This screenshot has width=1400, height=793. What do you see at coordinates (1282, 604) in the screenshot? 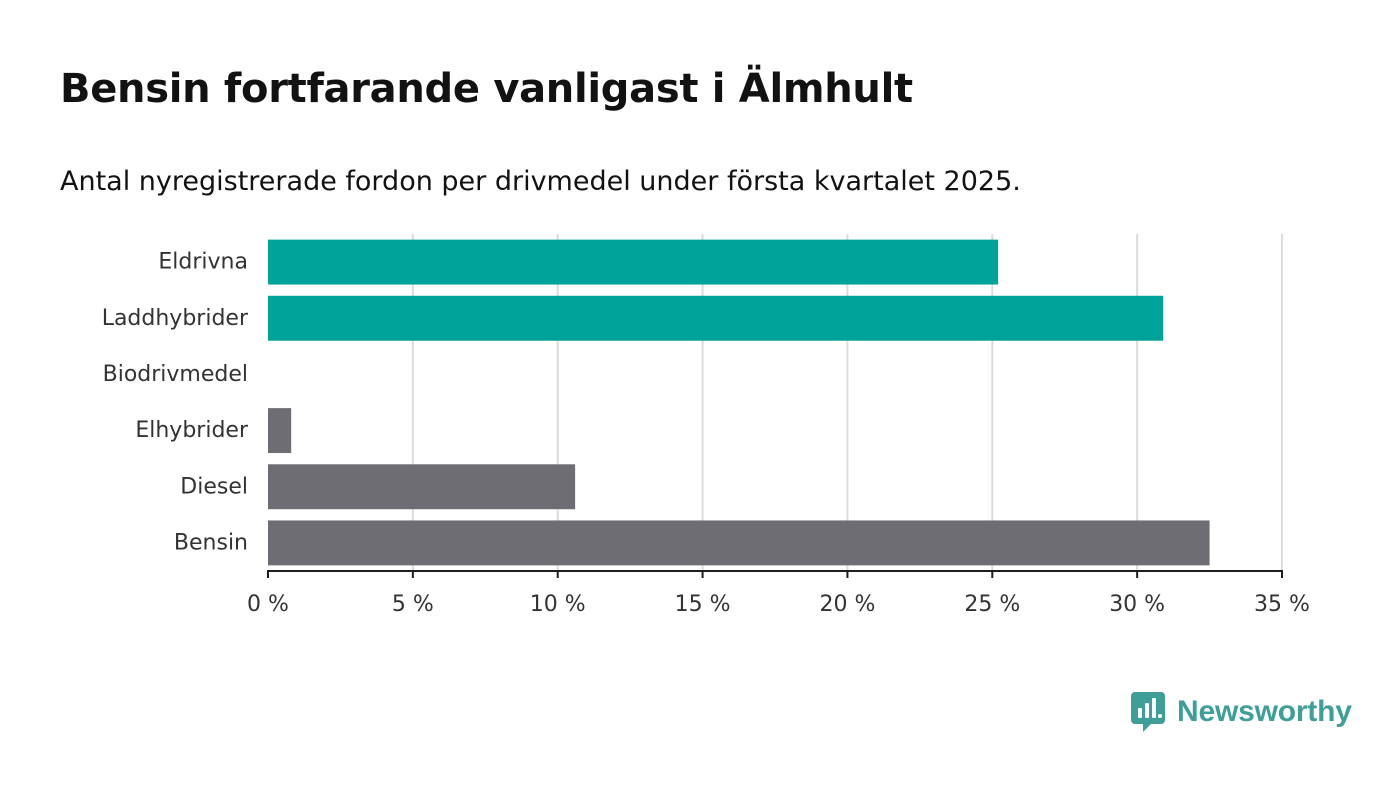
I see `x-tick-label: 35 %` at bounding box center [1282, 604].